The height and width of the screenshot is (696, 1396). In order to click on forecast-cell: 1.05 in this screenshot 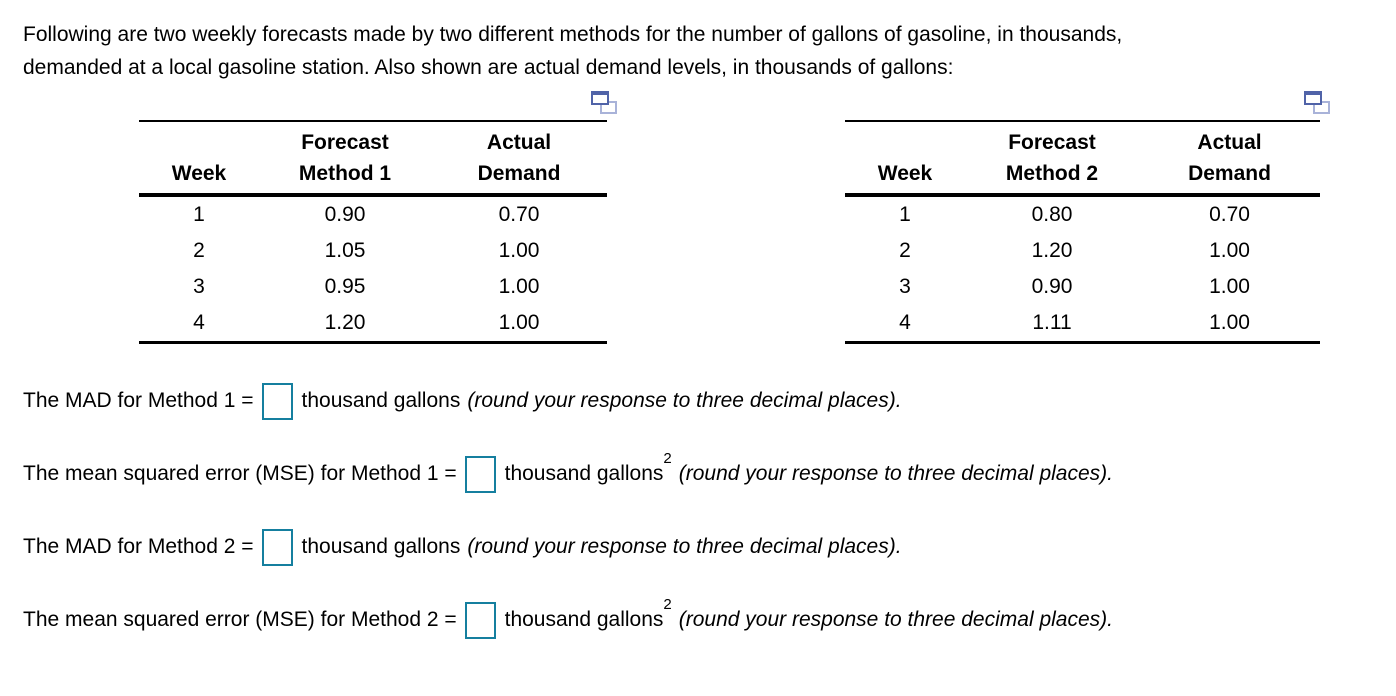, I will do `click(345, 250)`.